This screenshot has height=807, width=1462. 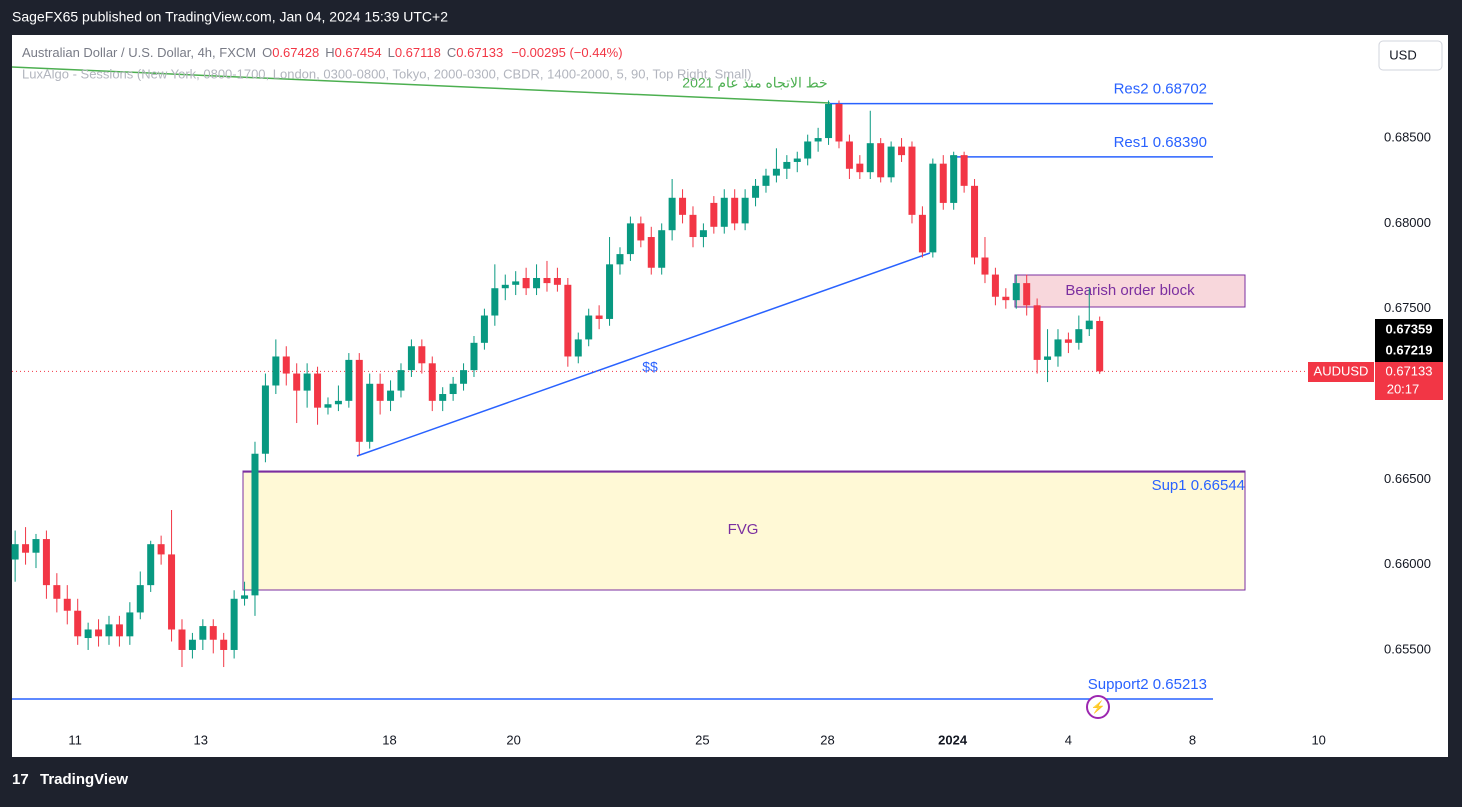 I want to click on high: 0.67454, so click(x=358, y=52).